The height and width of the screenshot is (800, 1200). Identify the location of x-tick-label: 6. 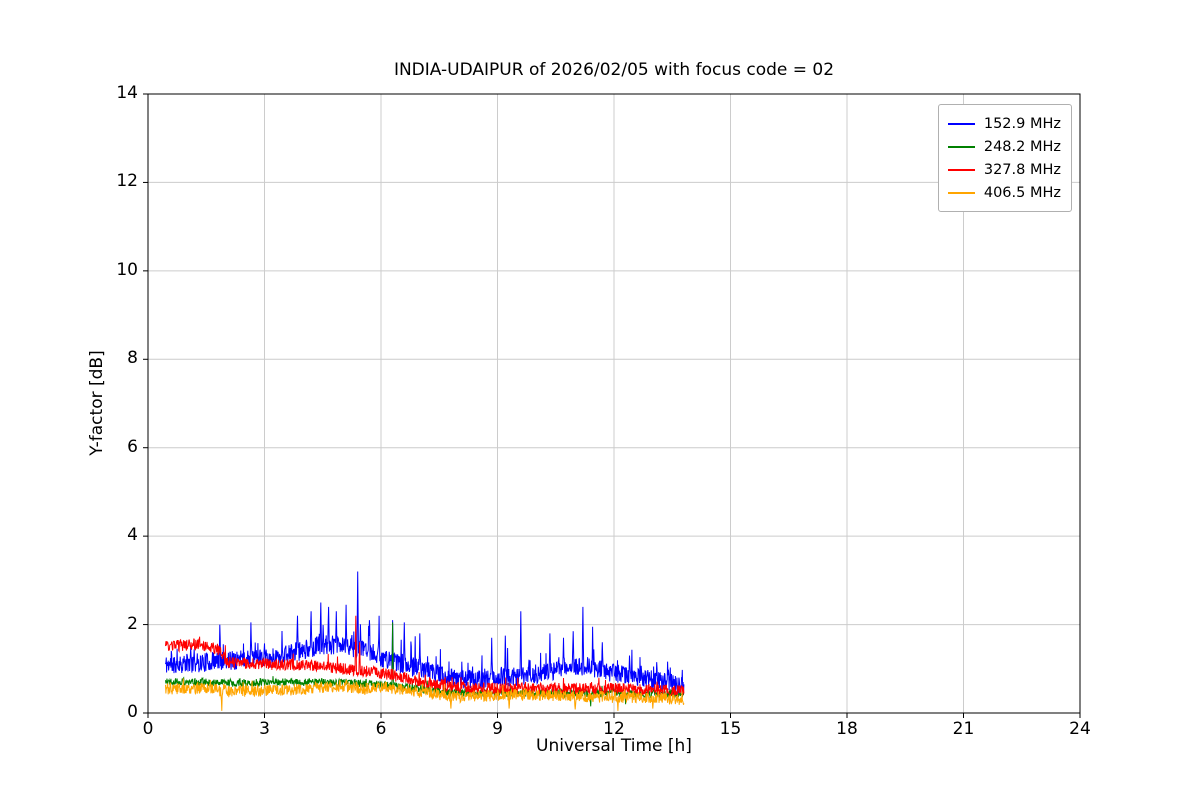
(381, 729).